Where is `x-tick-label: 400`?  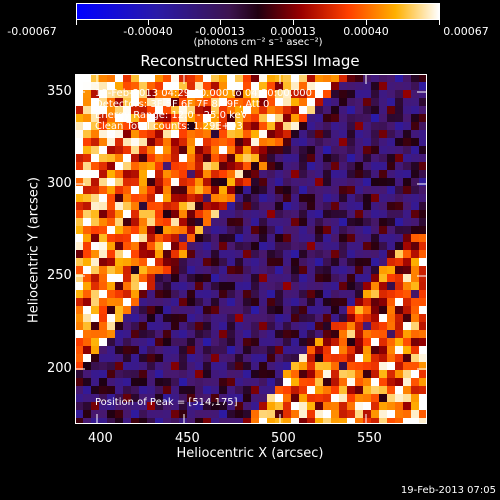 x-tick-label: 400 is located at coordinates (100, 438).